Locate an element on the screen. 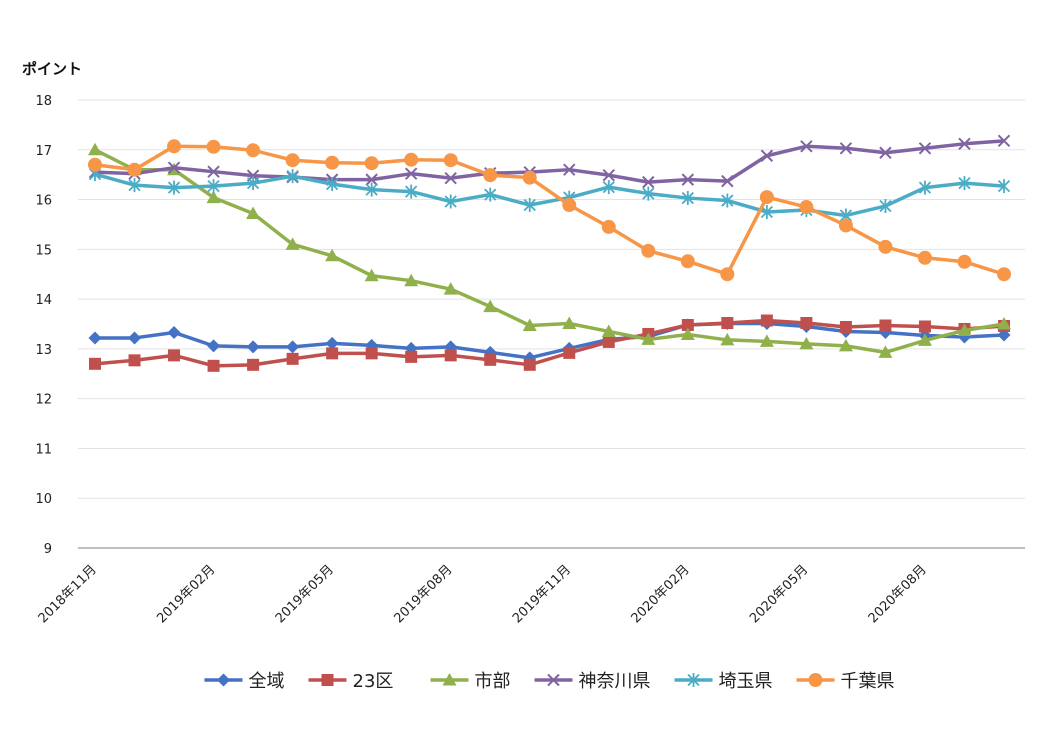 Image resolution: width=1048 pixels, height=754 pixels. legend-label: 千葉県 is located at coordinates (868, 681).